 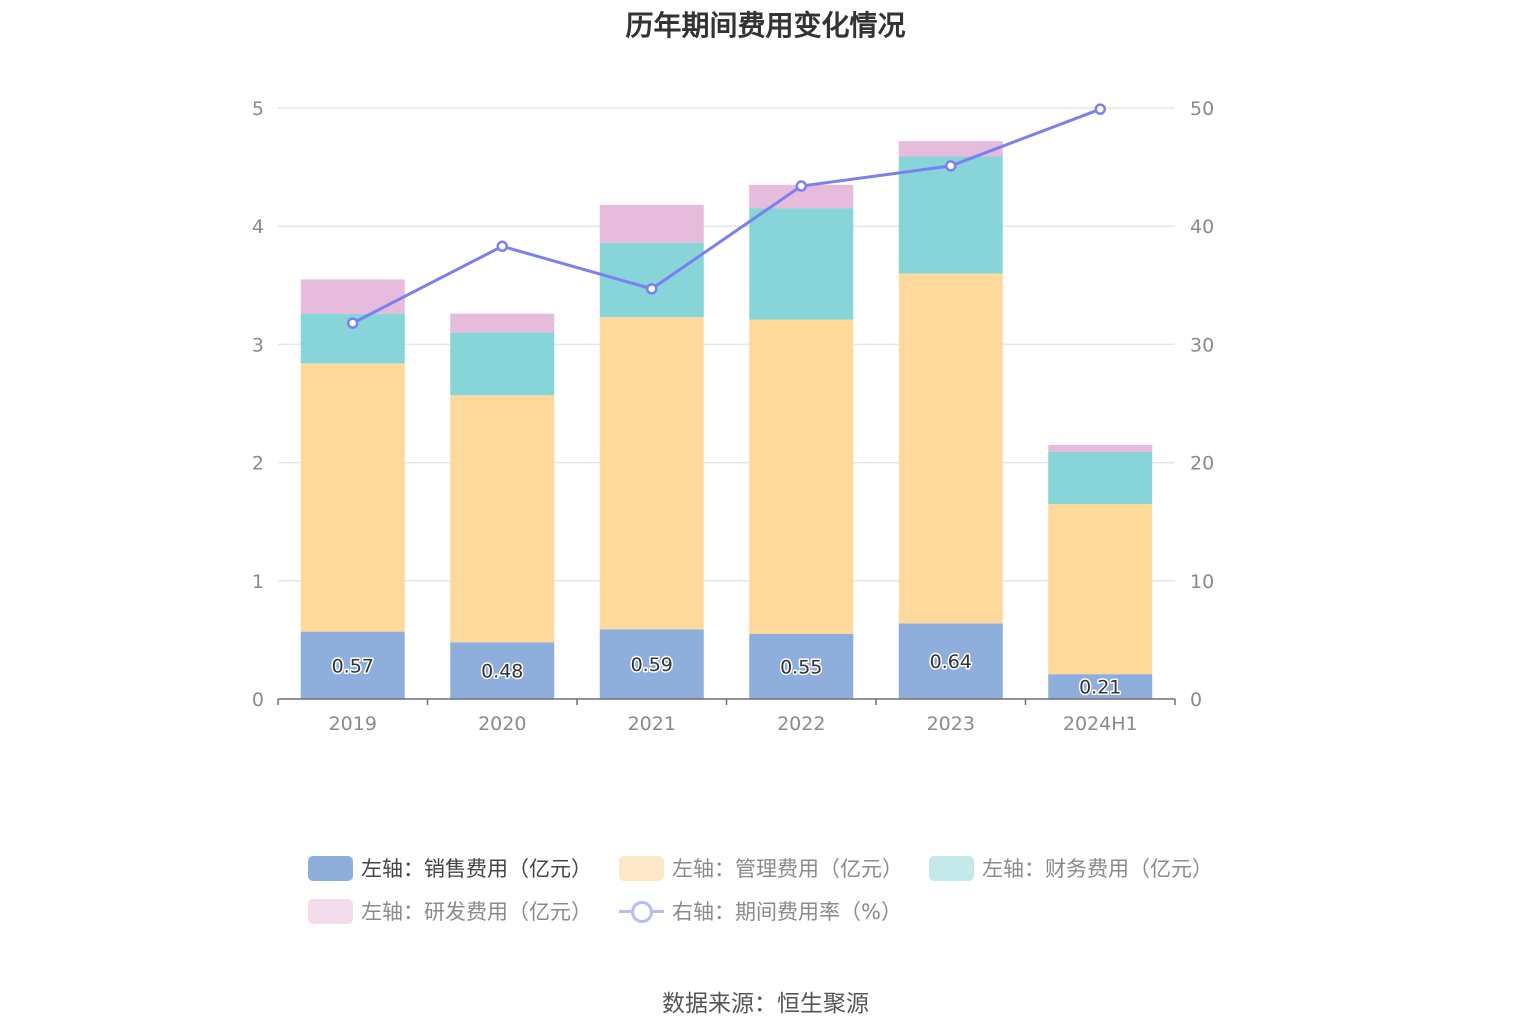 I want to click on x-tick-label: 2022, so click(x=801, y=724).